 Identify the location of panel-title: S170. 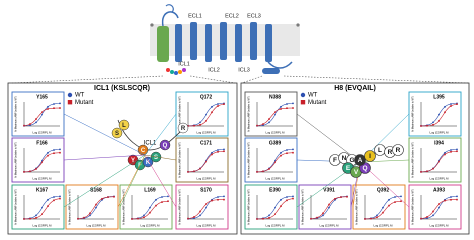
(206, 190).